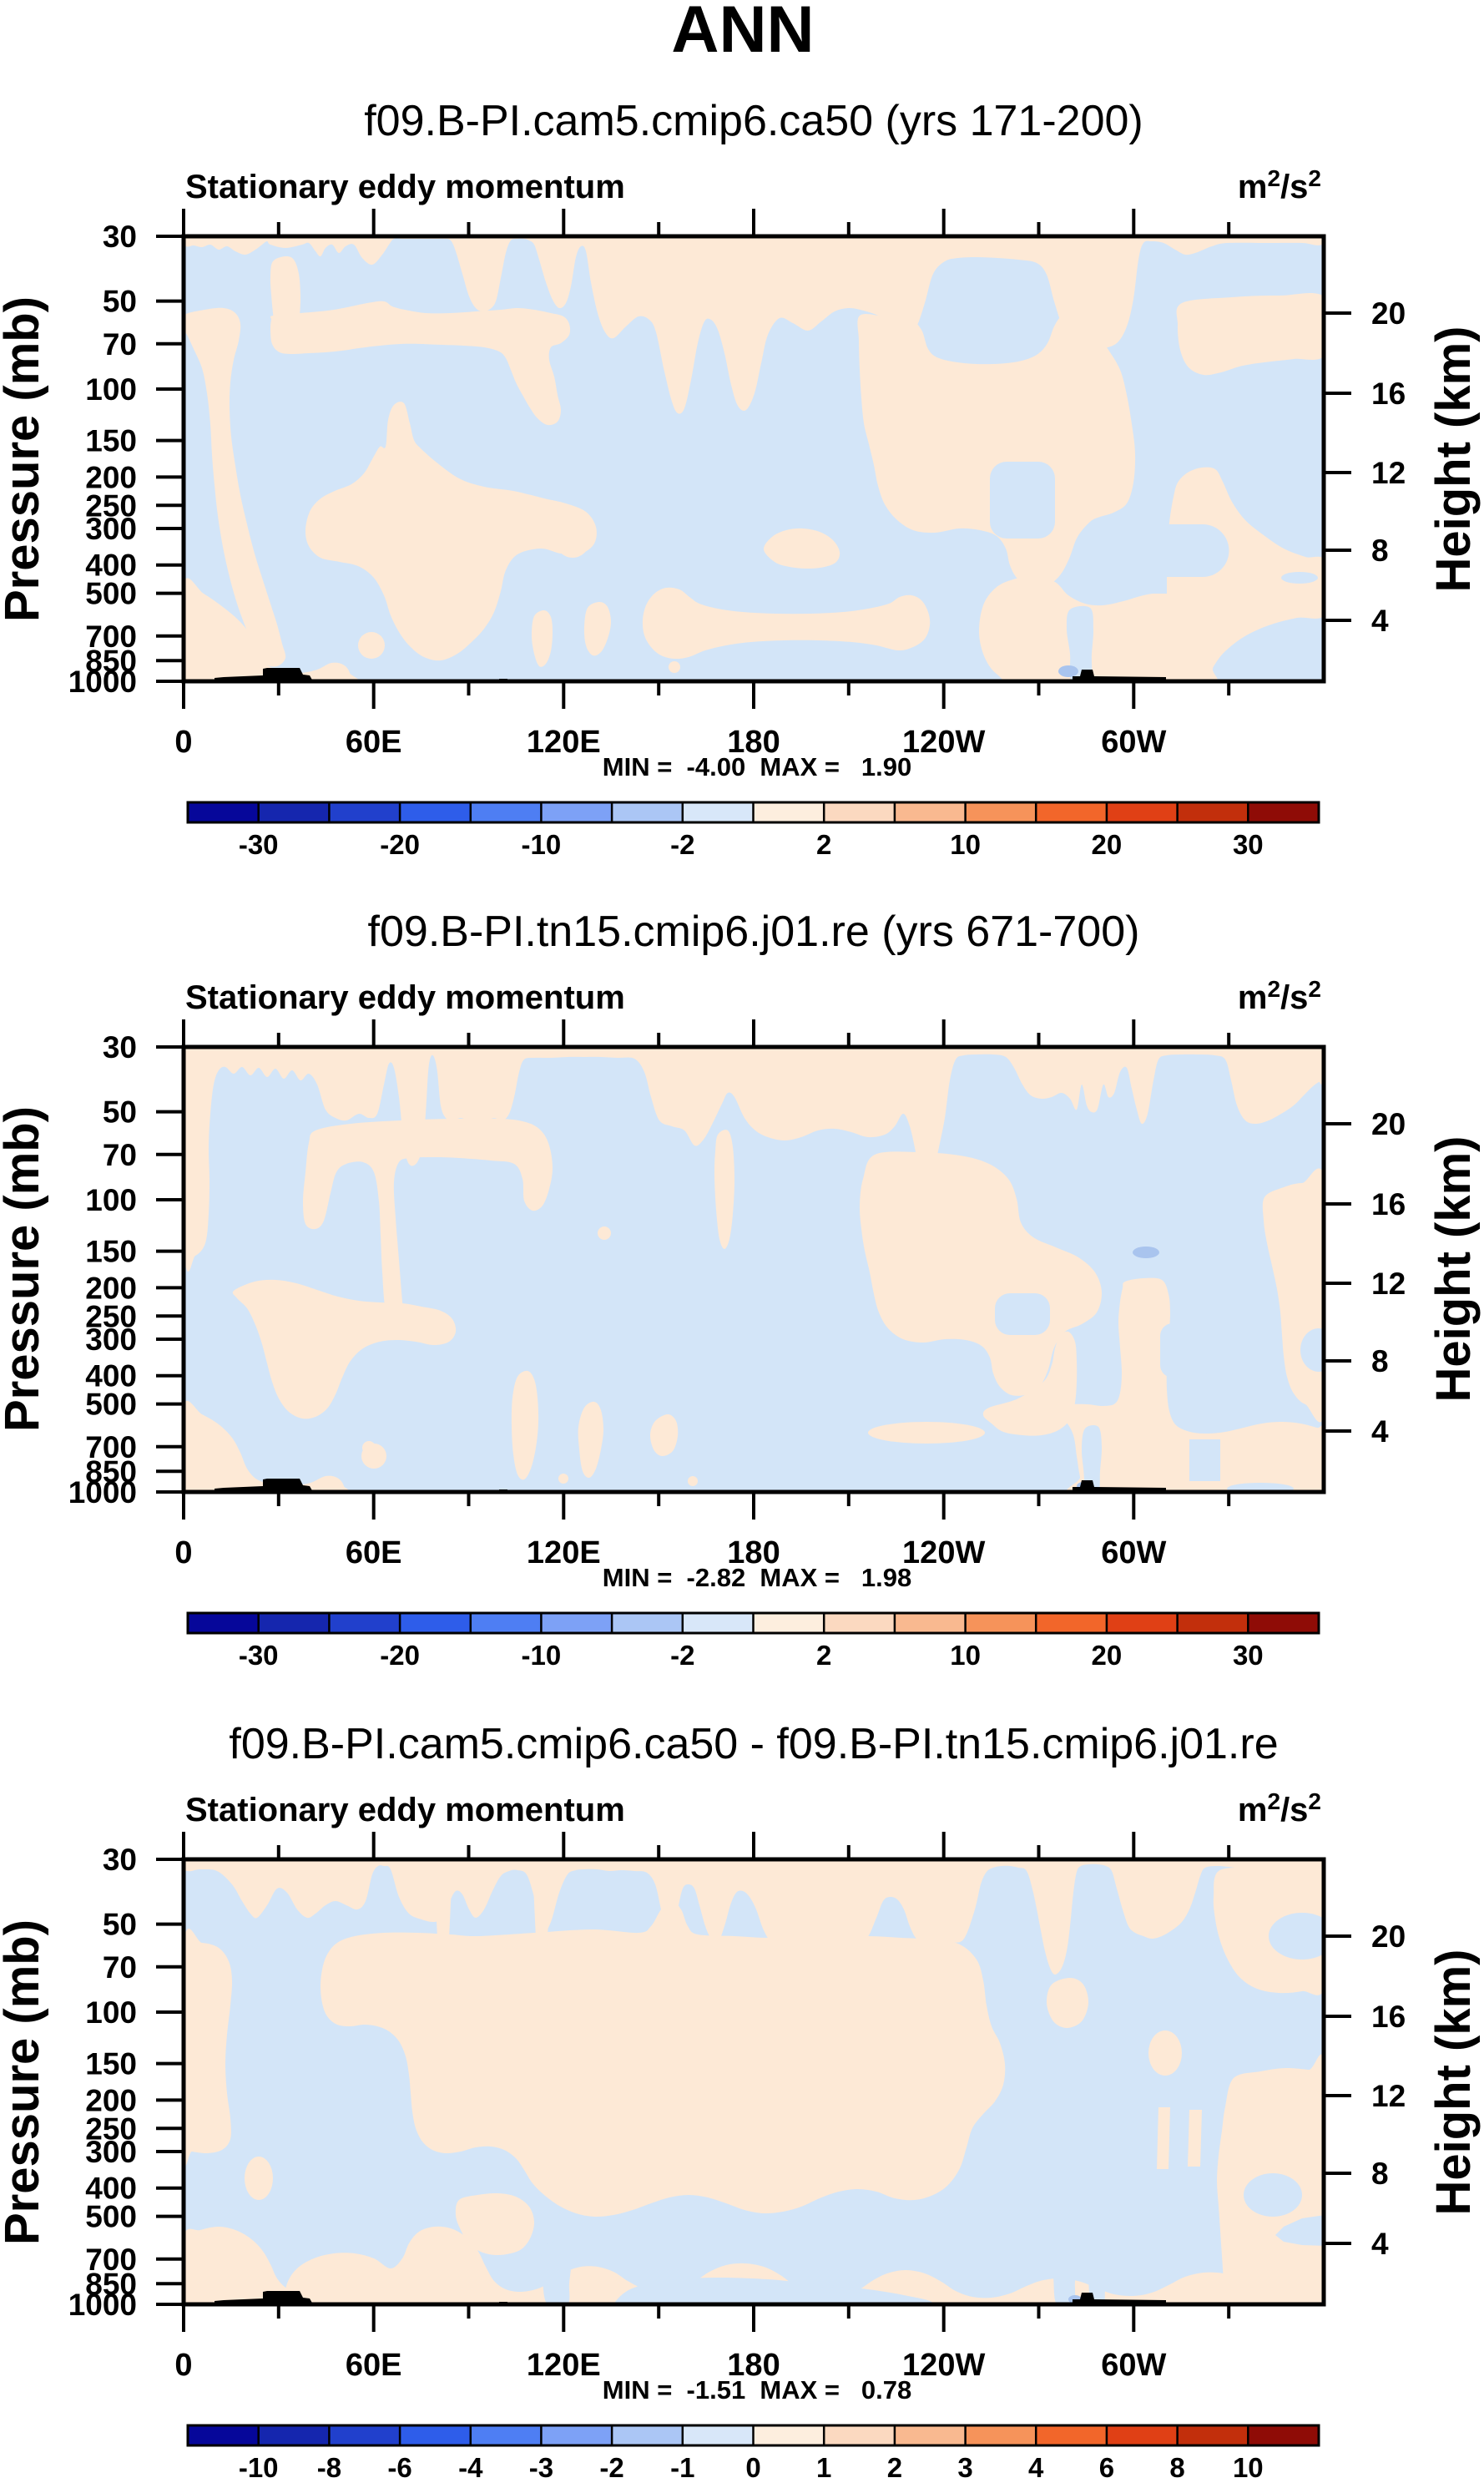 This screenshot has height=2483, width=1484. What do you see at coordinates (1279, 1808) in the screenshot?
I see `svg-text: m2/s2` at bounding box center [1279, 1808].